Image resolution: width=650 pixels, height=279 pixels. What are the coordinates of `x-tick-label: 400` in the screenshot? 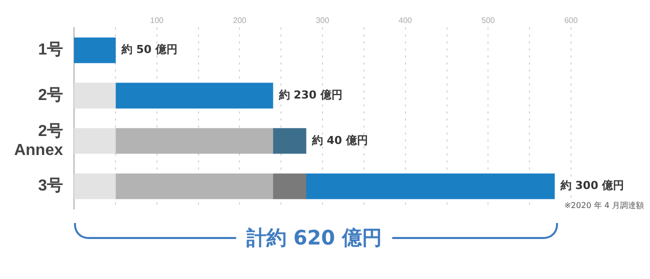 It's located at (405, 21).